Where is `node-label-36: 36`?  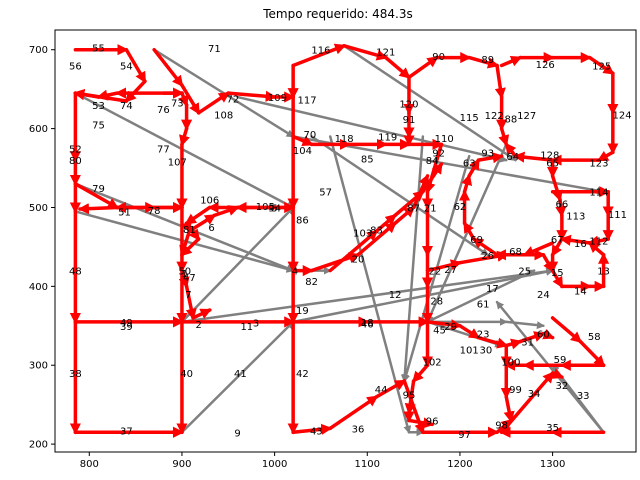
node-label-36: 36 is located at coordinates (358, 429).